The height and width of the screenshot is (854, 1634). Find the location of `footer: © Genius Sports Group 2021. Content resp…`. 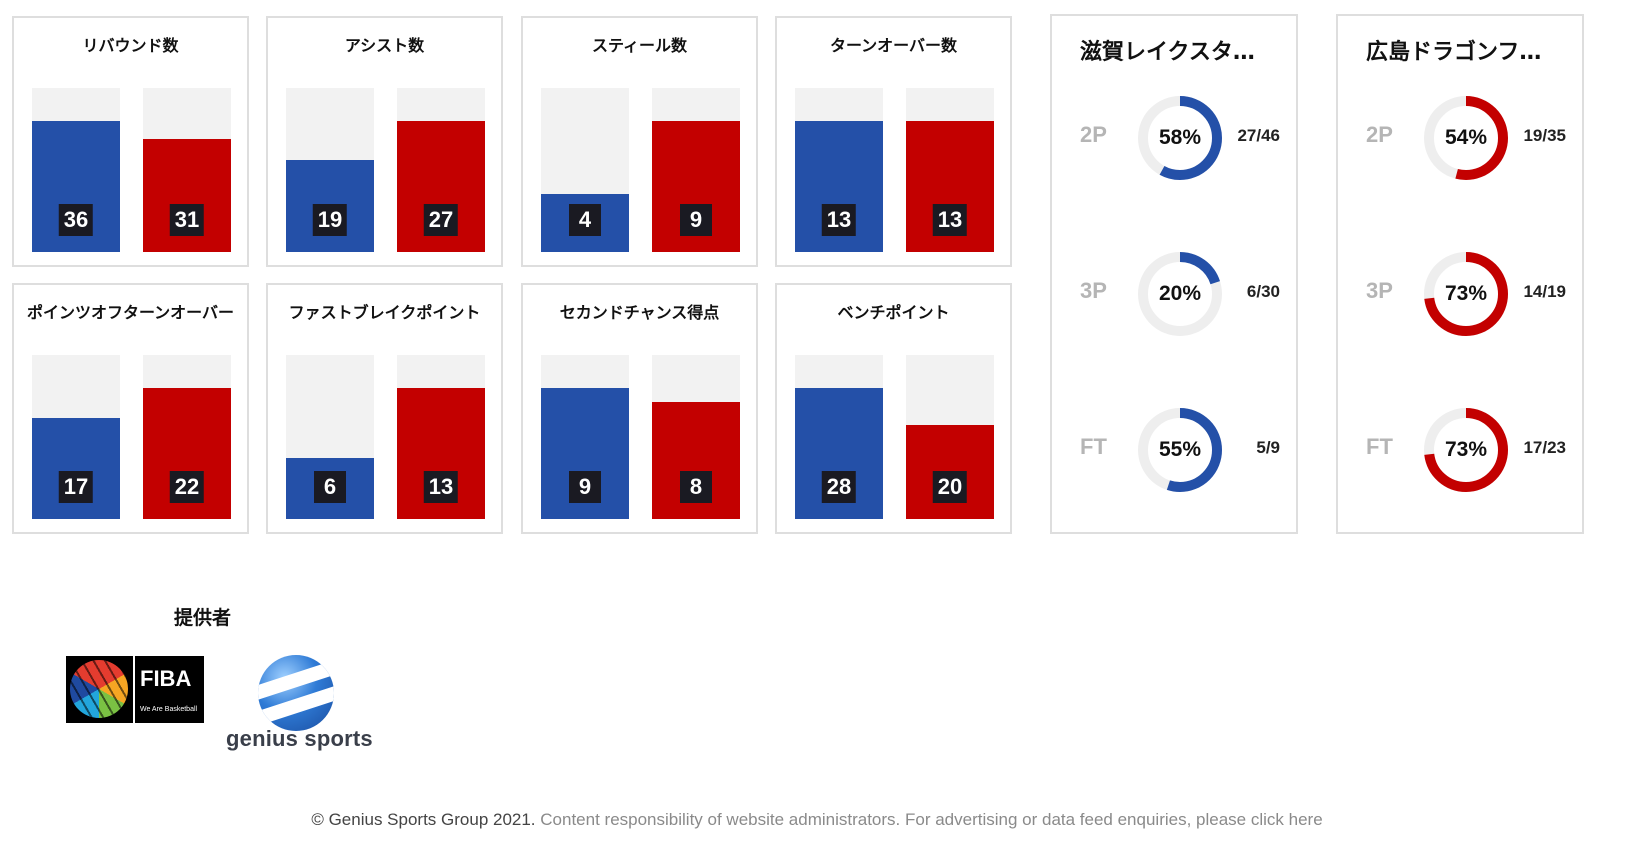

footer: © Genius Sports Group 2021. Content resp… is located at coordinates (817, 820).